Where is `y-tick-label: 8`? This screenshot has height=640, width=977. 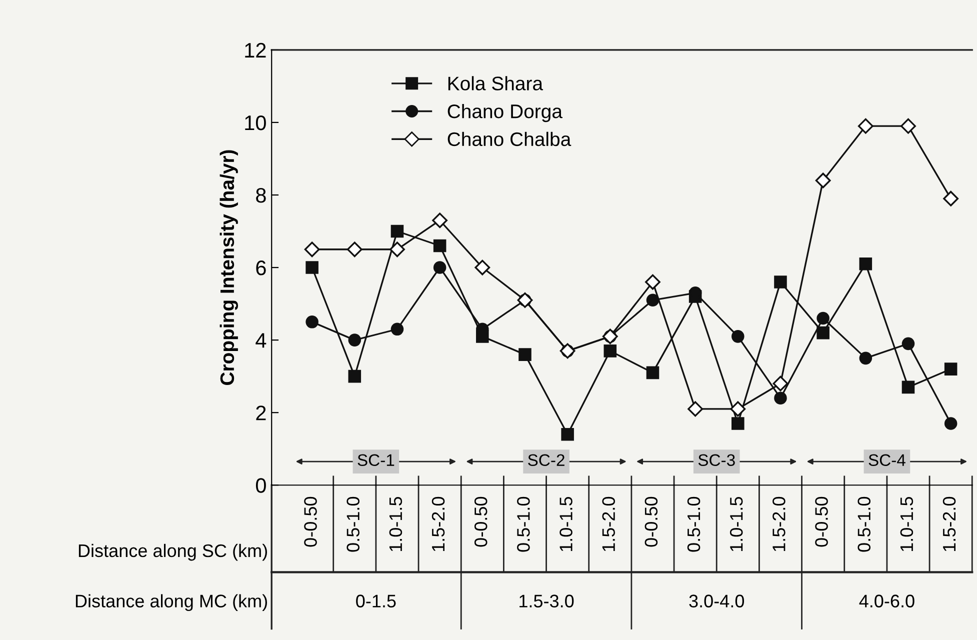
y-tick-label: 8 is located at coordinates (261, 195).